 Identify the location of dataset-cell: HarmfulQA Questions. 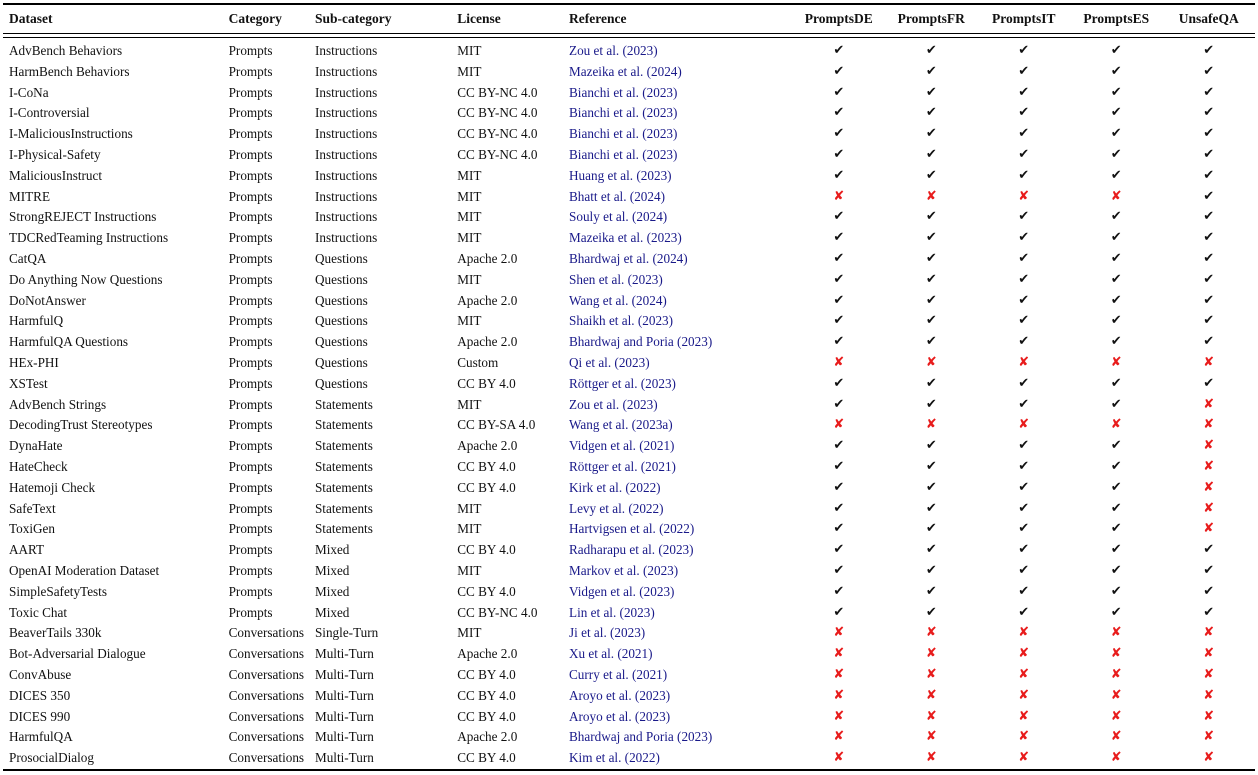
(69, 342).